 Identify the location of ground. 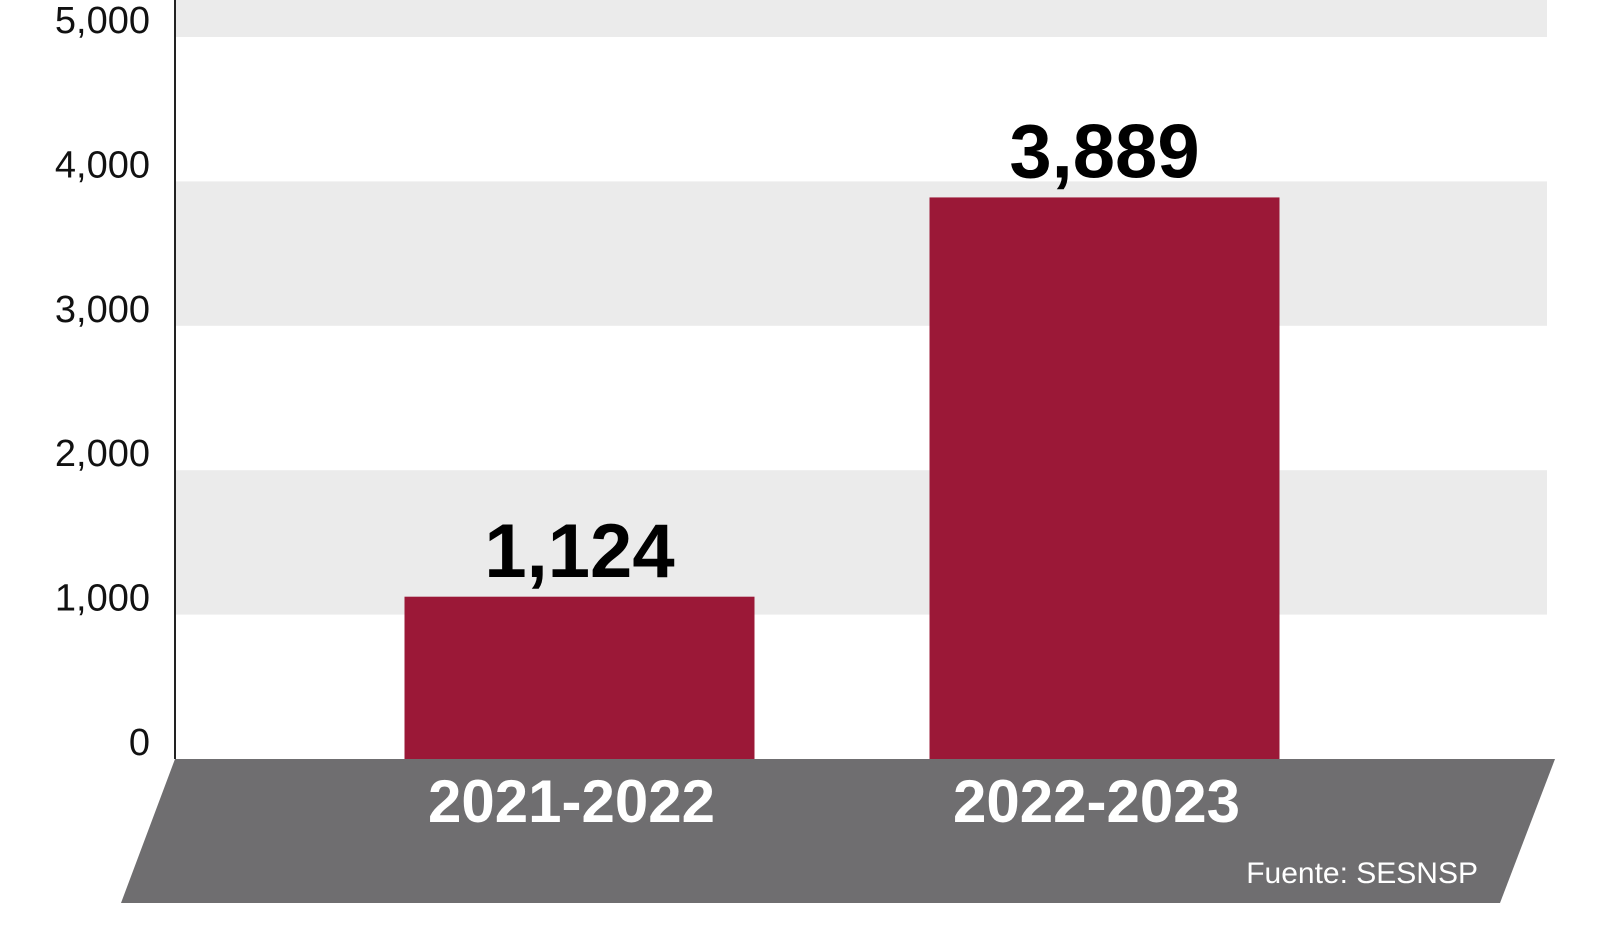
(838, 831).